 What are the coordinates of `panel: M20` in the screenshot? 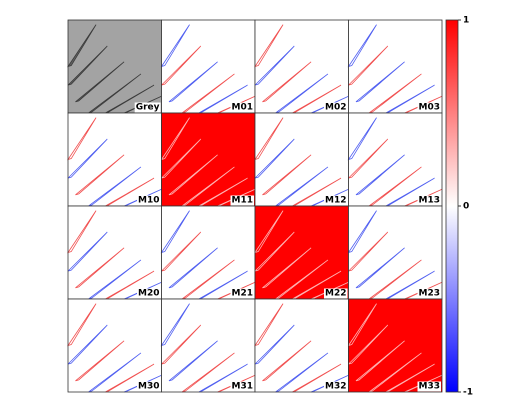 It's located at (114, 252).